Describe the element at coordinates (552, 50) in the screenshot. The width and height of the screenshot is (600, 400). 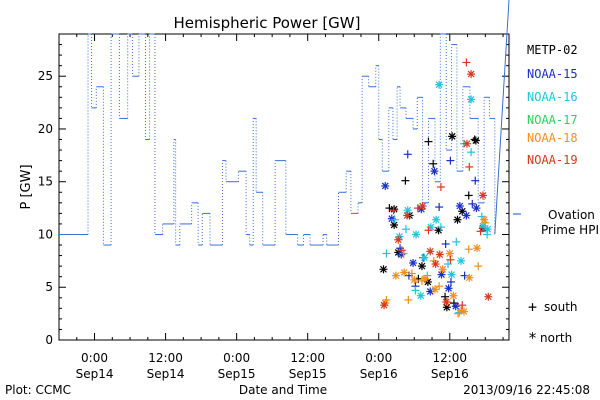
I see `legend-metp-02: METP-02` at that location.